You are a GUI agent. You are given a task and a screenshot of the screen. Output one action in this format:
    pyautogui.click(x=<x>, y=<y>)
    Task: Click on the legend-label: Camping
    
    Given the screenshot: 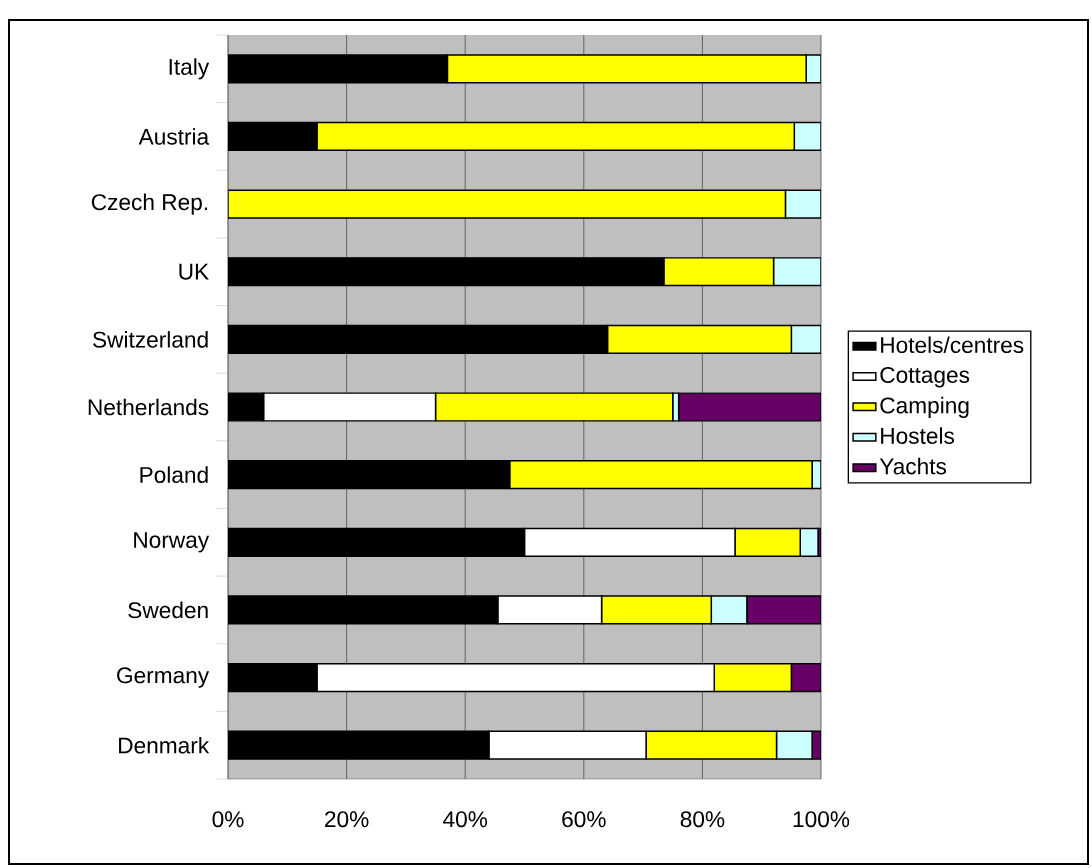 What is the action you would take?
    pyautogui.click(x=924, y=407)
    